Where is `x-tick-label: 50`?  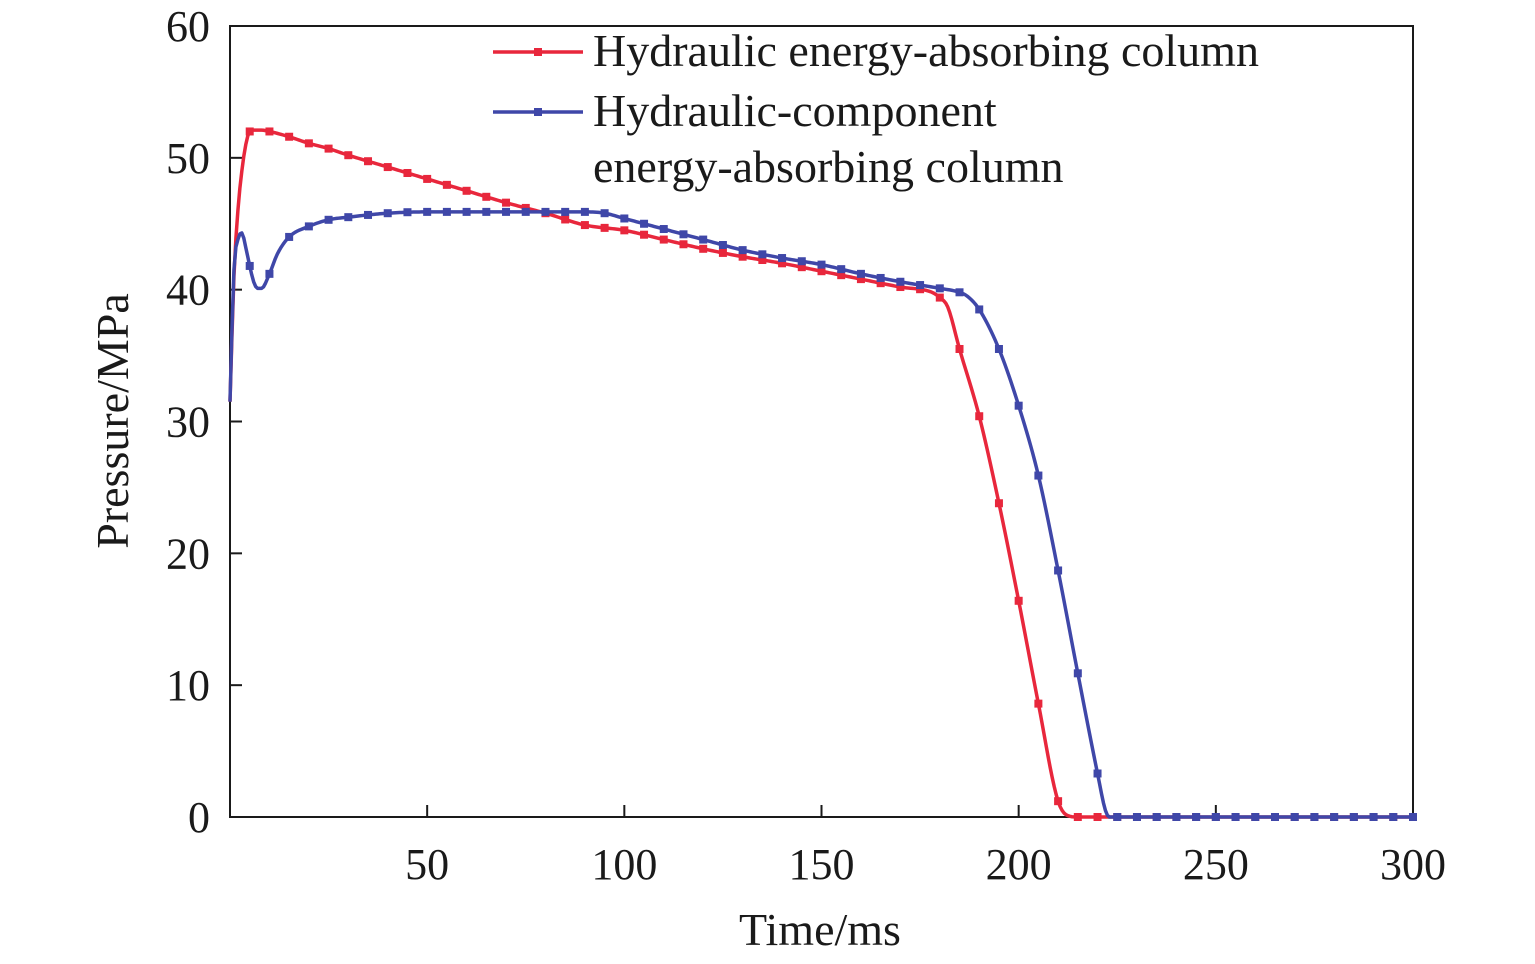 x-tick-label: 50 is located at coordinates (427, 864).